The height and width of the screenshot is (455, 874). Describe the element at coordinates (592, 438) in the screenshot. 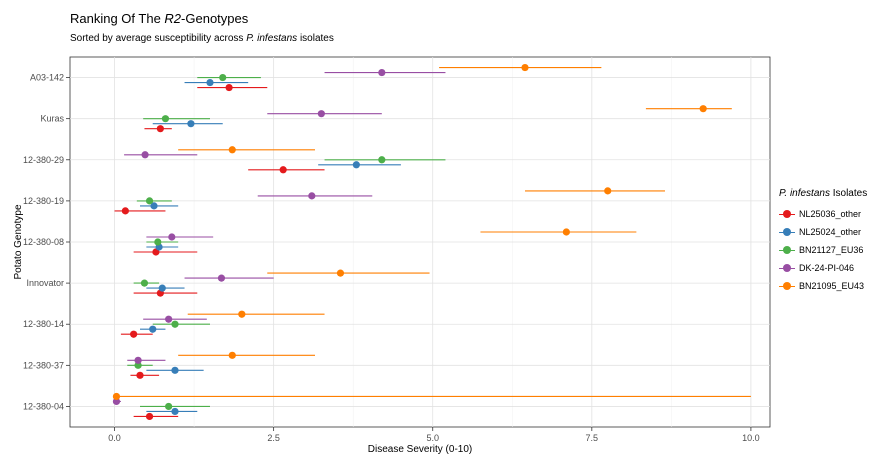

I see `x-tick-label: 7.5` at that location.